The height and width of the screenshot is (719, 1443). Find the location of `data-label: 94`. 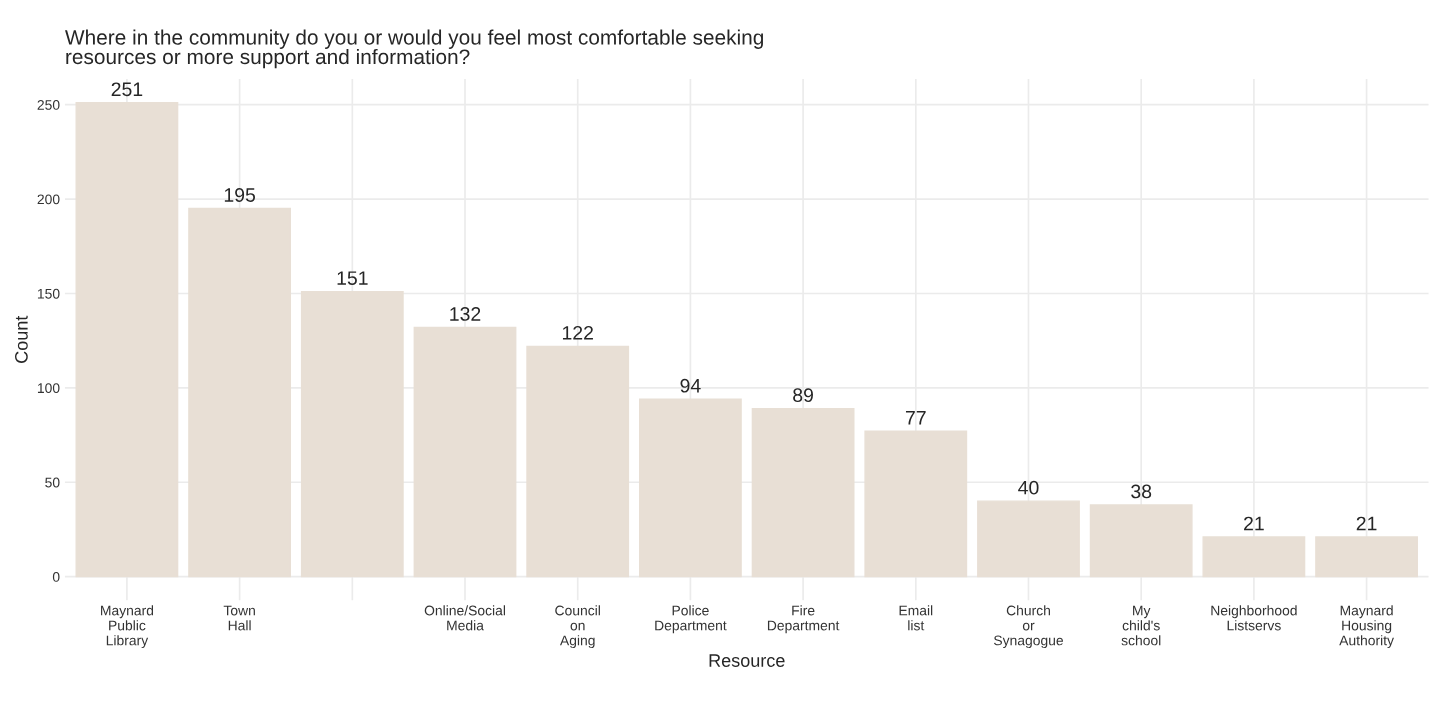

data-label: 94 is located at coordinates (690, 385).